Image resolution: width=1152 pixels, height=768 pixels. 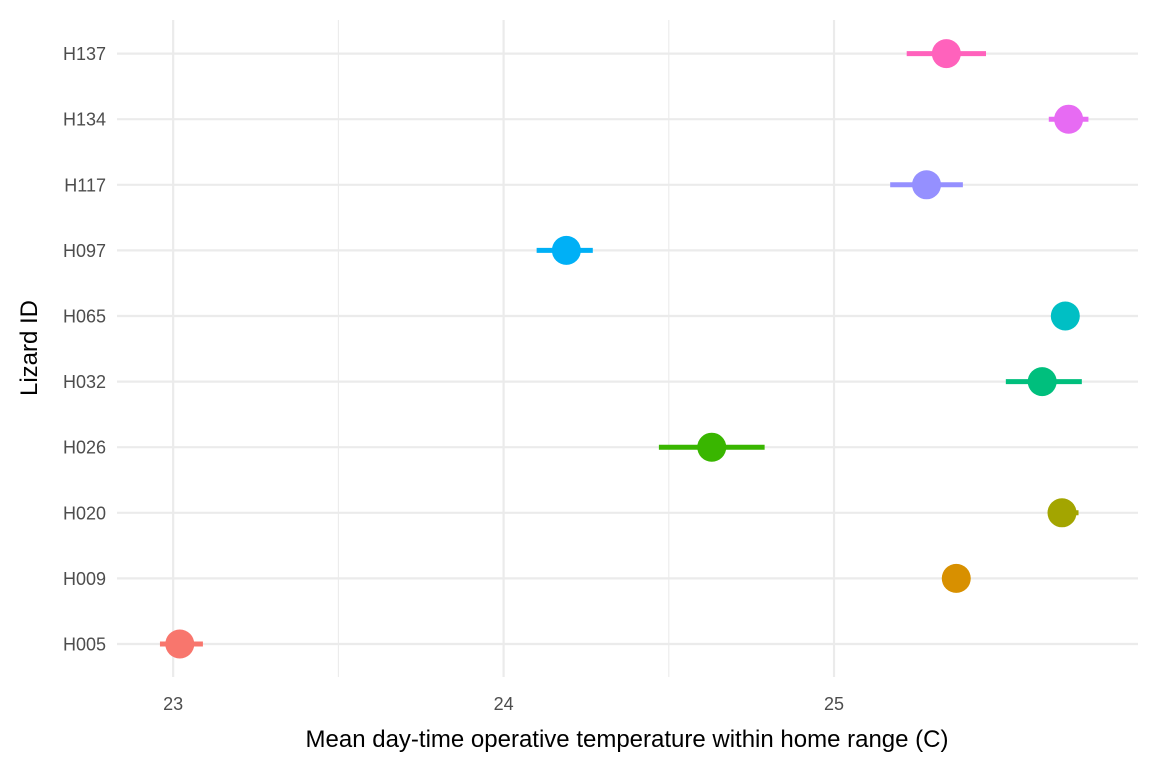 What do you see at coordinates (84, 317) in the screenshot?
I see `y-tick-label: H065` at bounding box center [84, 317].